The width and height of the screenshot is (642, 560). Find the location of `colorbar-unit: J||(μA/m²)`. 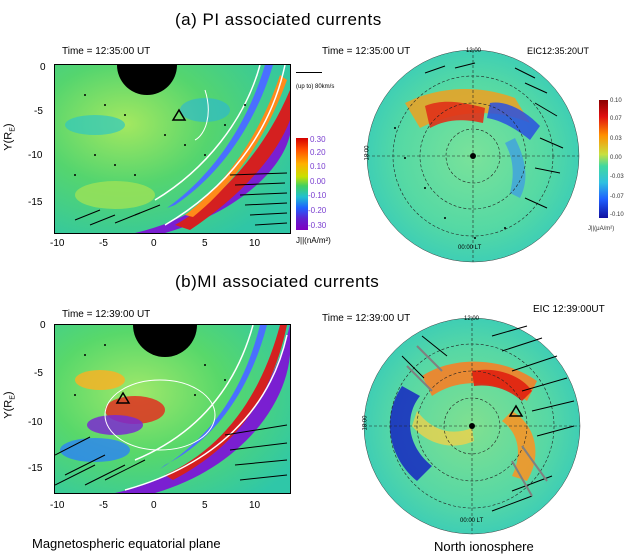

colorbar-unit: J||(μA/m²) is located at coordinates (601, 229).